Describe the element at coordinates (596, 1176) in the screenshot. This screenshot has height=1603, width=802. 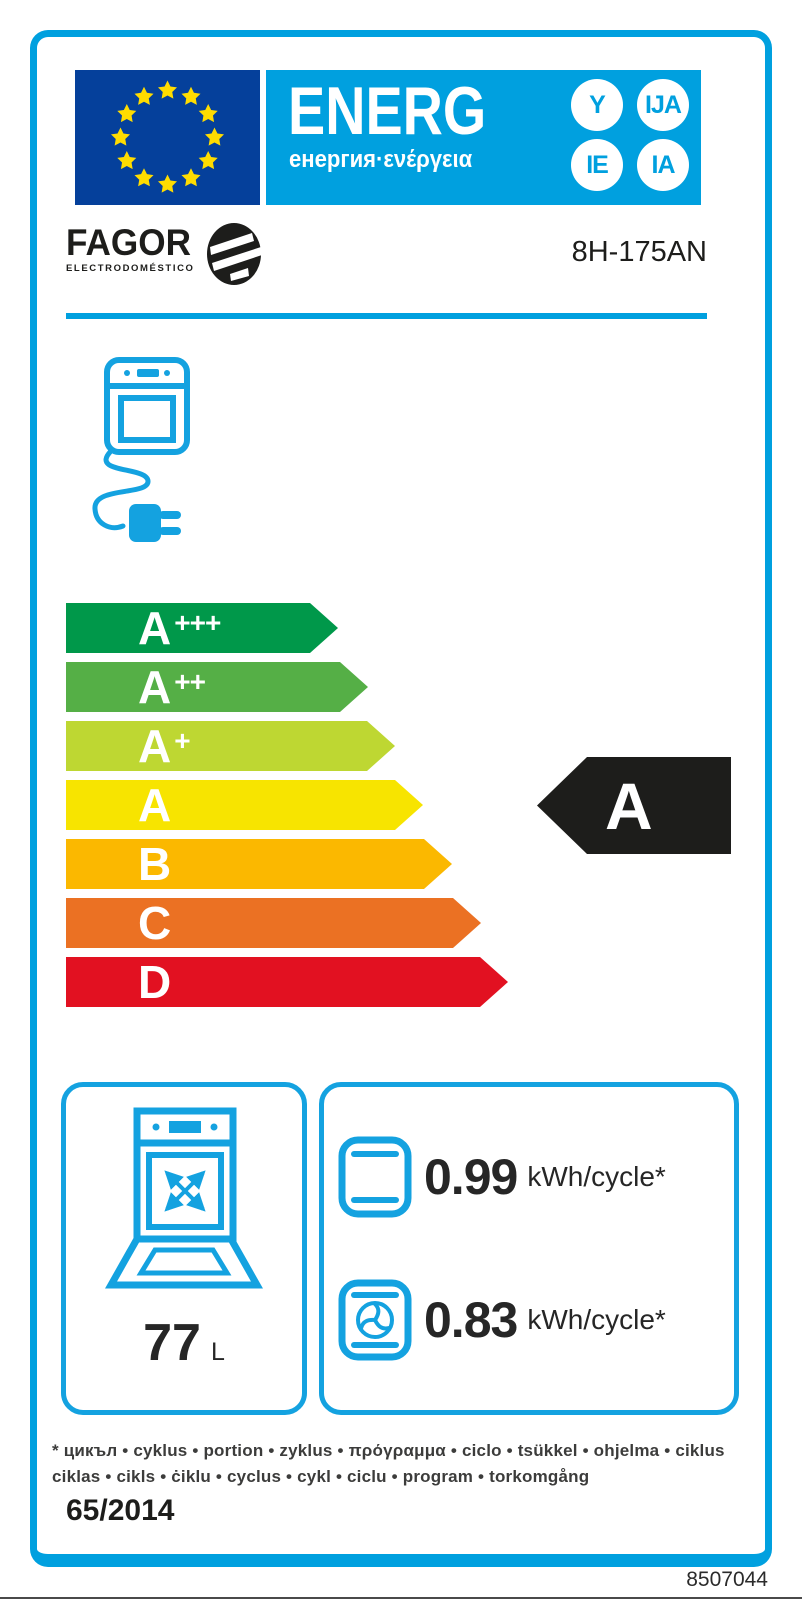
I see `conventional-consumption-unit: kWh/cycle*` at that location.